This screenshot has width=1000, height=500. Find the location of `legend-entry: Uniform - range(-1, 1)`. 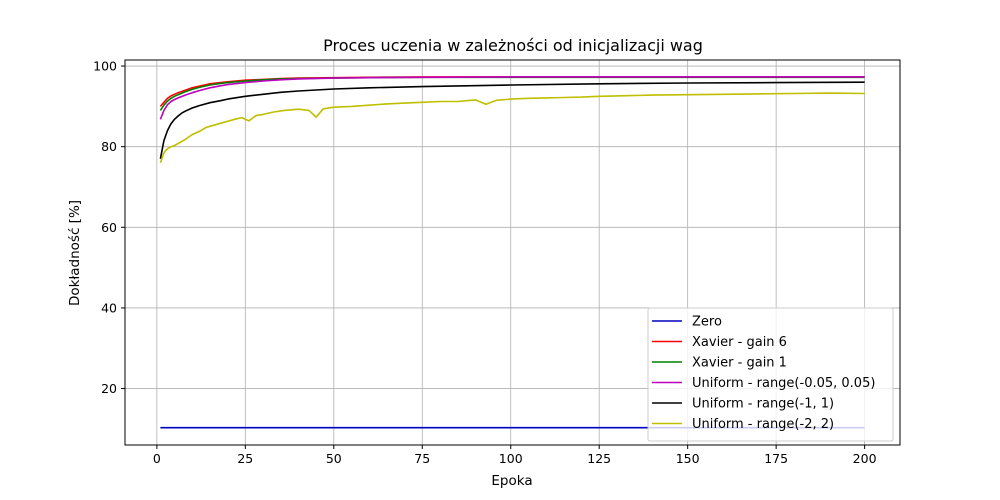

legend-entry: Uniform - range(-1, 1) is located at coordinates (763, 404).